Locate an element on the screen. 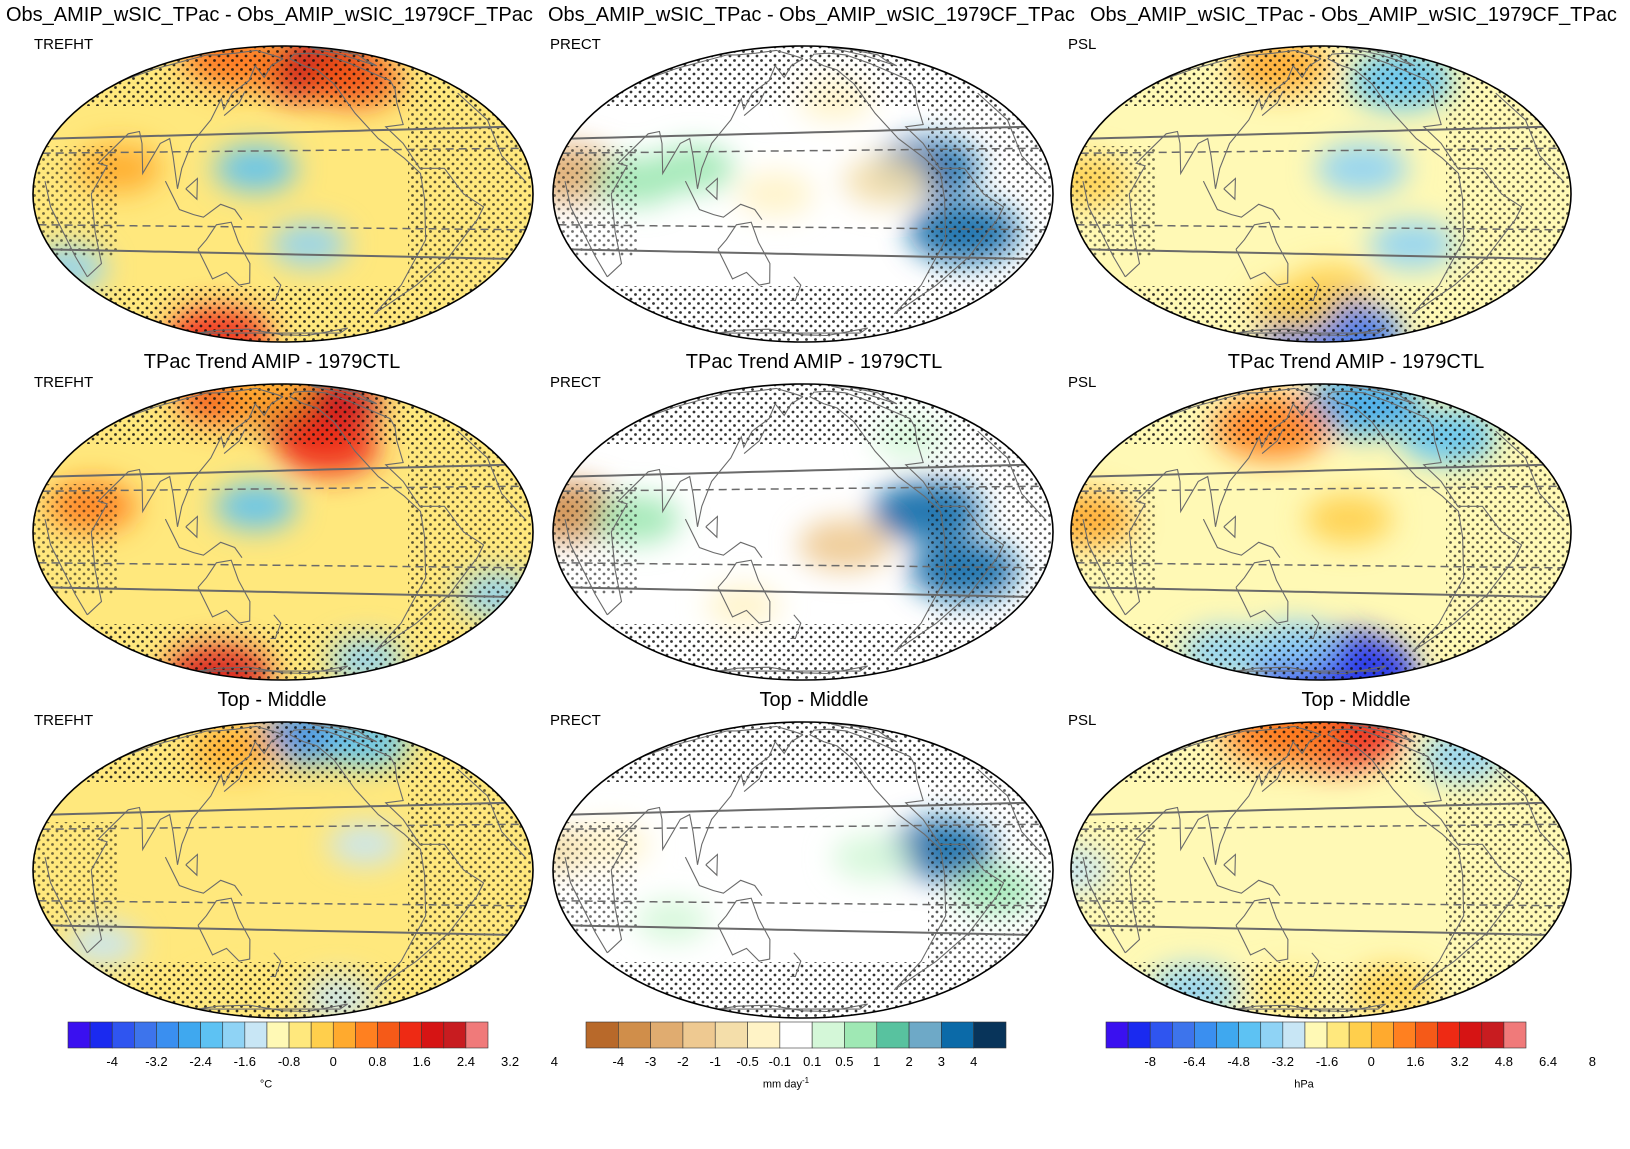 This screenshot has height=1149, width=1630. colorbar-tick-label: -4.8 is located at coordinates (1238, 1061).